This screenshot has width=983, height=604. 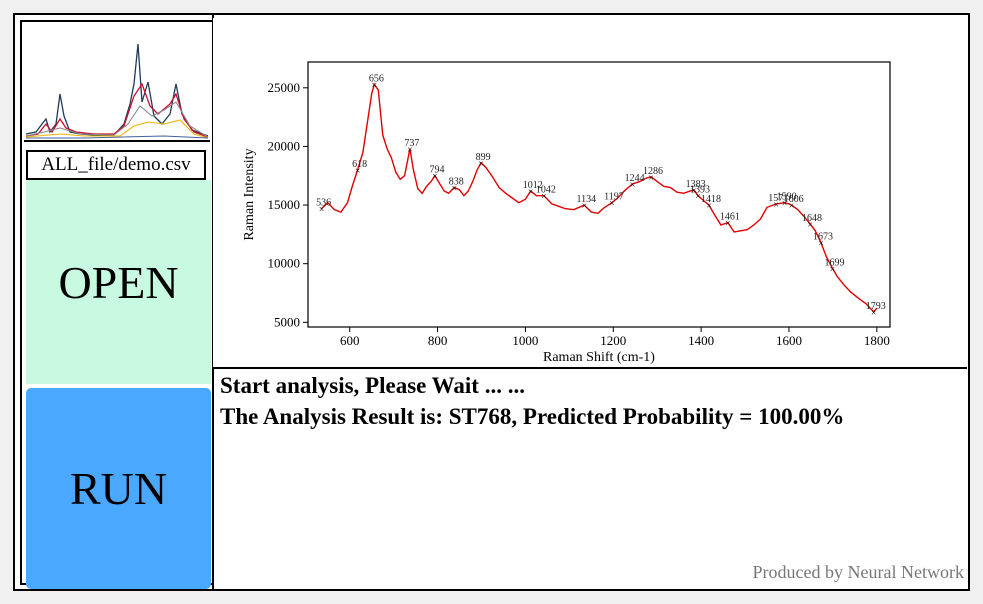 I want to click on footer-credit: Produced by Neural Network, so click(x=858, y=572).